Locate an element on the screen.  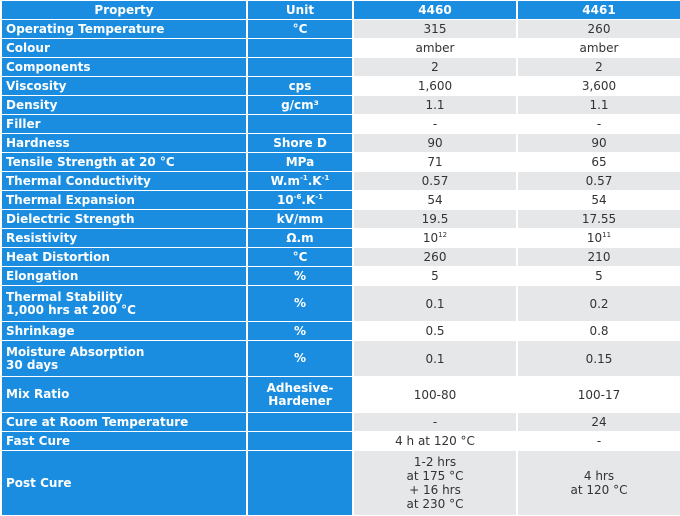
unit-cell: cps is located at coordinates (300, 86).